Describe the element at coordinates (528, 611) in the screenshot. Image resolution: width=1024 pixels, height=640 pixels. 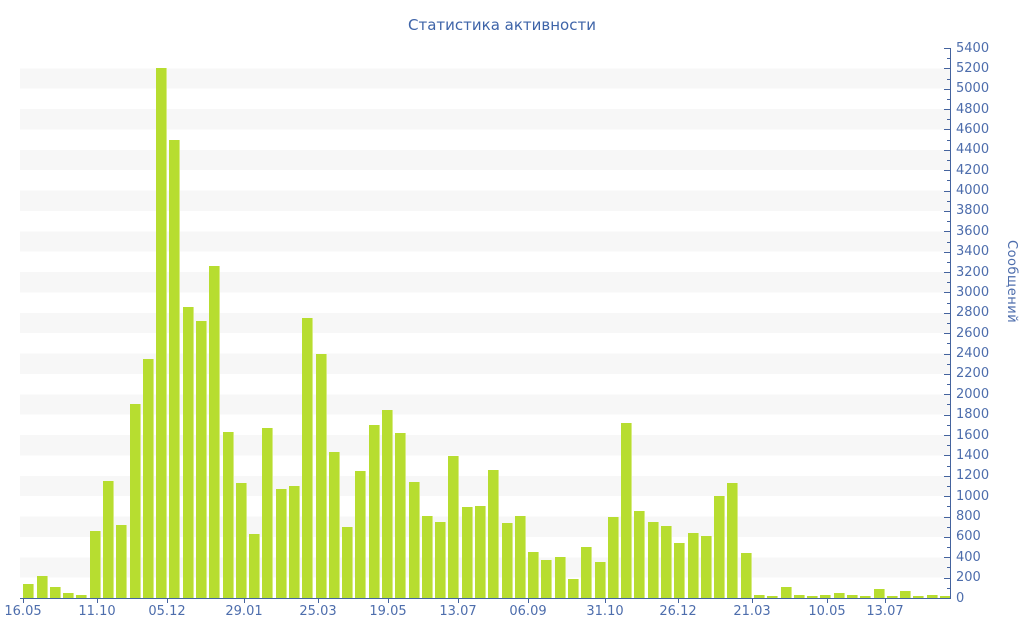
I see `x-tick-label: 06.09` at that location.